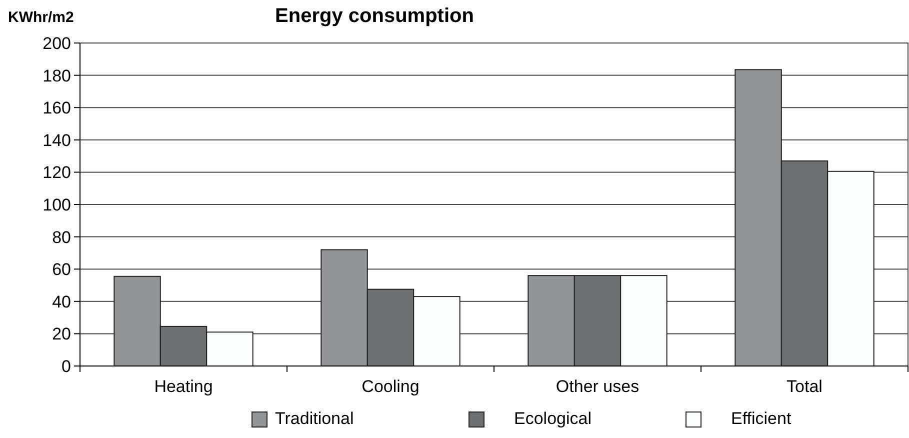  I want to click on y-tick-label: 20, so click(61, 334).